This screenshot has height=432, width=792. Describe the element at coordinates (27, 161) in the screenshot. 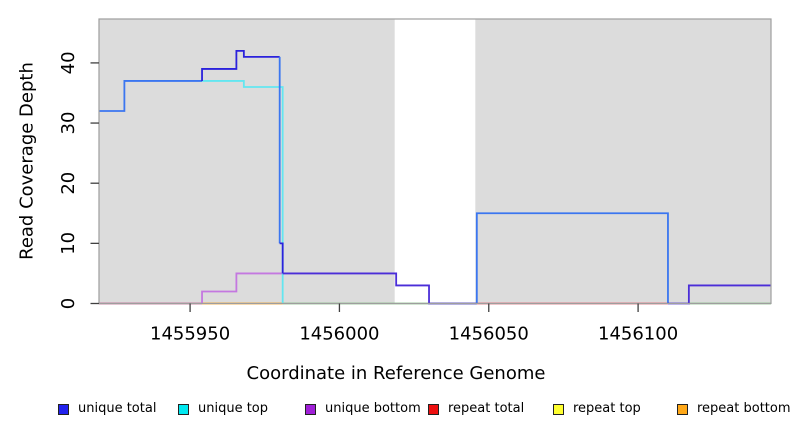

I see `y-axis-title: Read Coverage Depth` at that location.